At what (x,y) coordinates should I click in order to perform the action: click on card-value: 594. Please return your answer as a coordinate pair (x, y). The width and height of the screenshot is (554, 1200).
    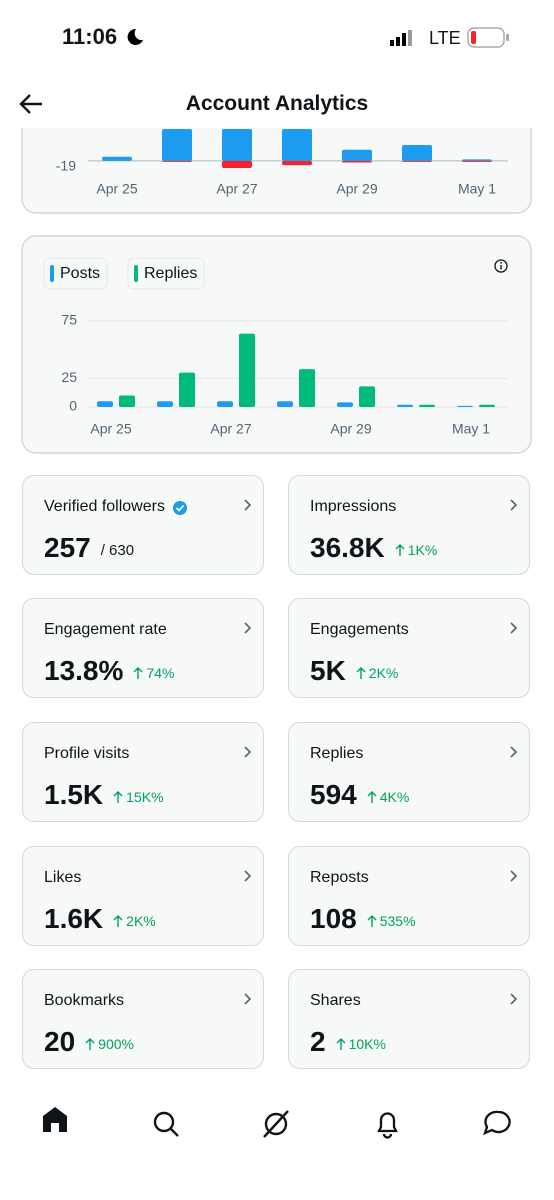
    Looking at the image, I should click on (333, 794).